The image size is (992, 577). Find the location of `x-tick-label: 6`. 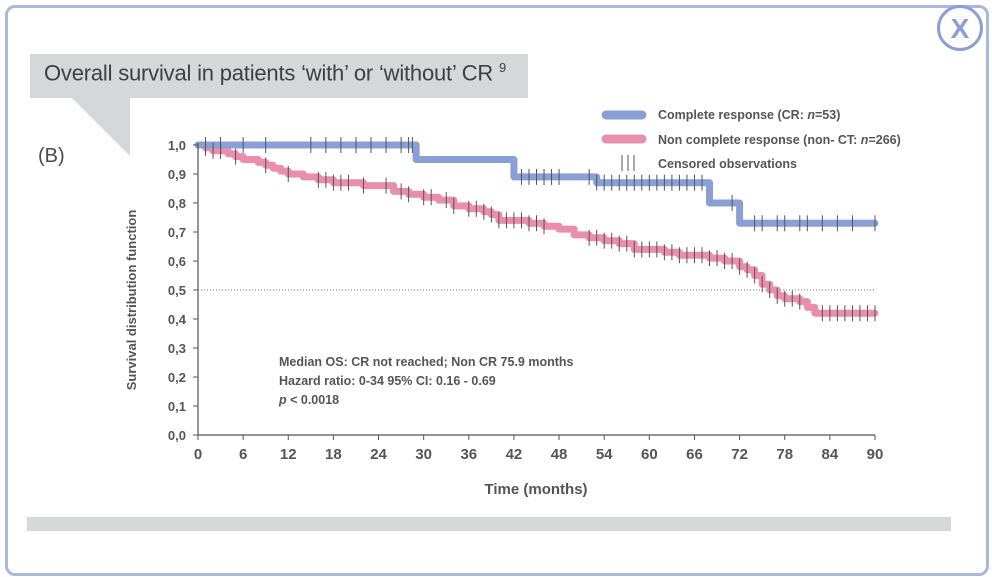

x-tick-label: 6 is located at coordinates (243, 454).